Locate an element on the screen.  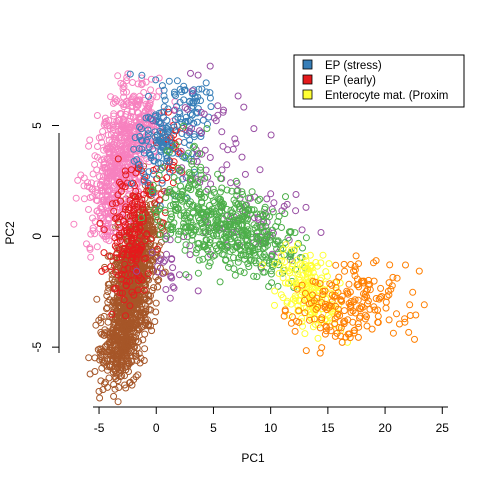
y-tick-label: -5 is located at coordinates (37, 346).